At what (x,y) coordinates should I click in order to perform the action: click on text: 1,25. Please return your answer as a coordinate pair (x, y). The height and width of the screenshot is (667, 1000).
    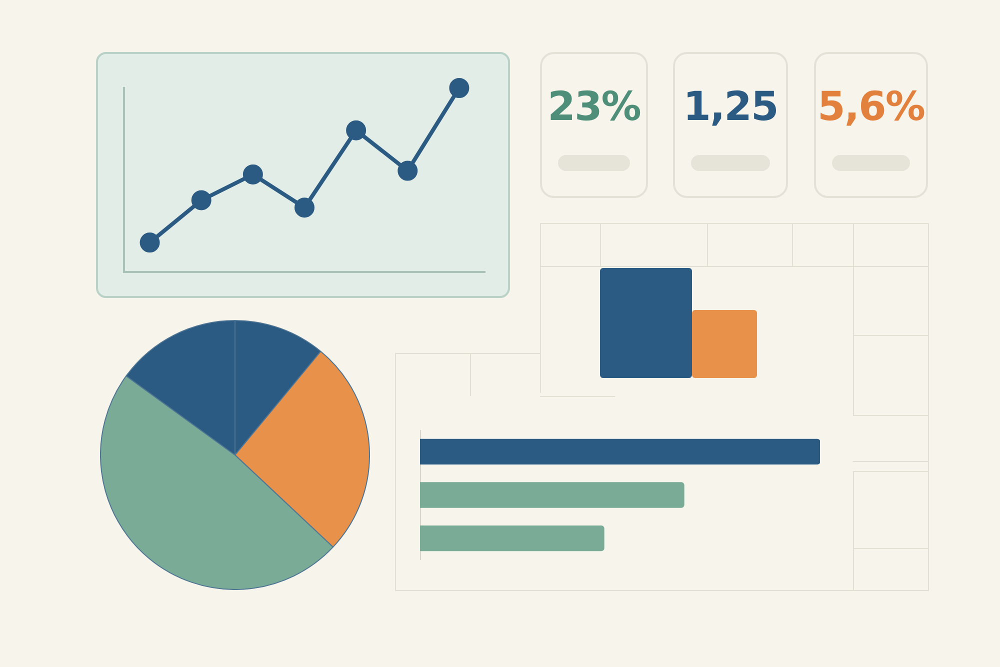
    Looking at the image, I should click on (730, 107).